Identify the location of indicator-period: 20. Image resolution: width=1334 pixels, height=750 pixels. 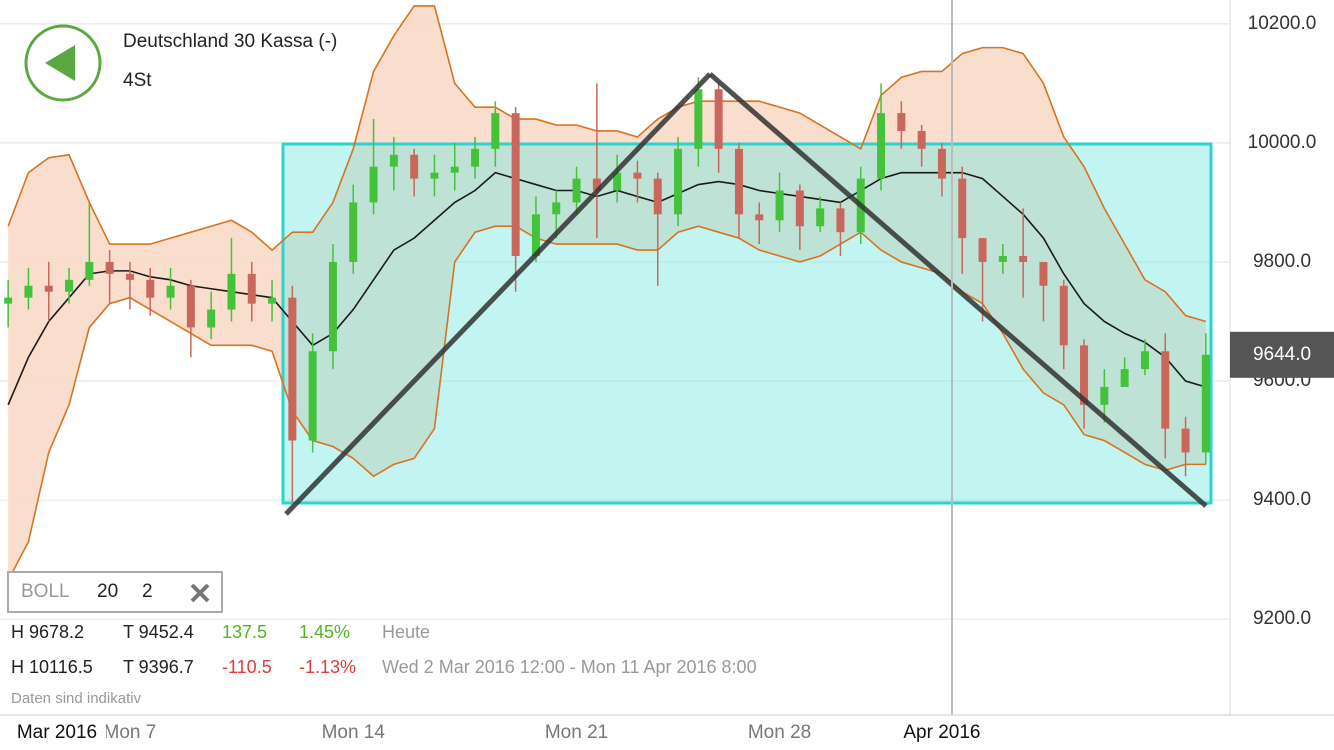
(107, 591).